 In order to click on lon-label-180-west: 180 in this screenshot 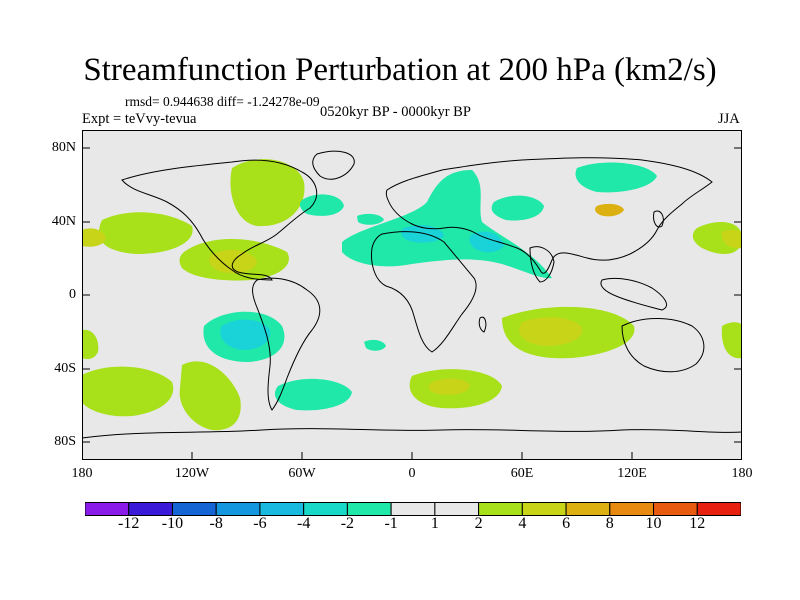, I will do `click(82, 473)`.